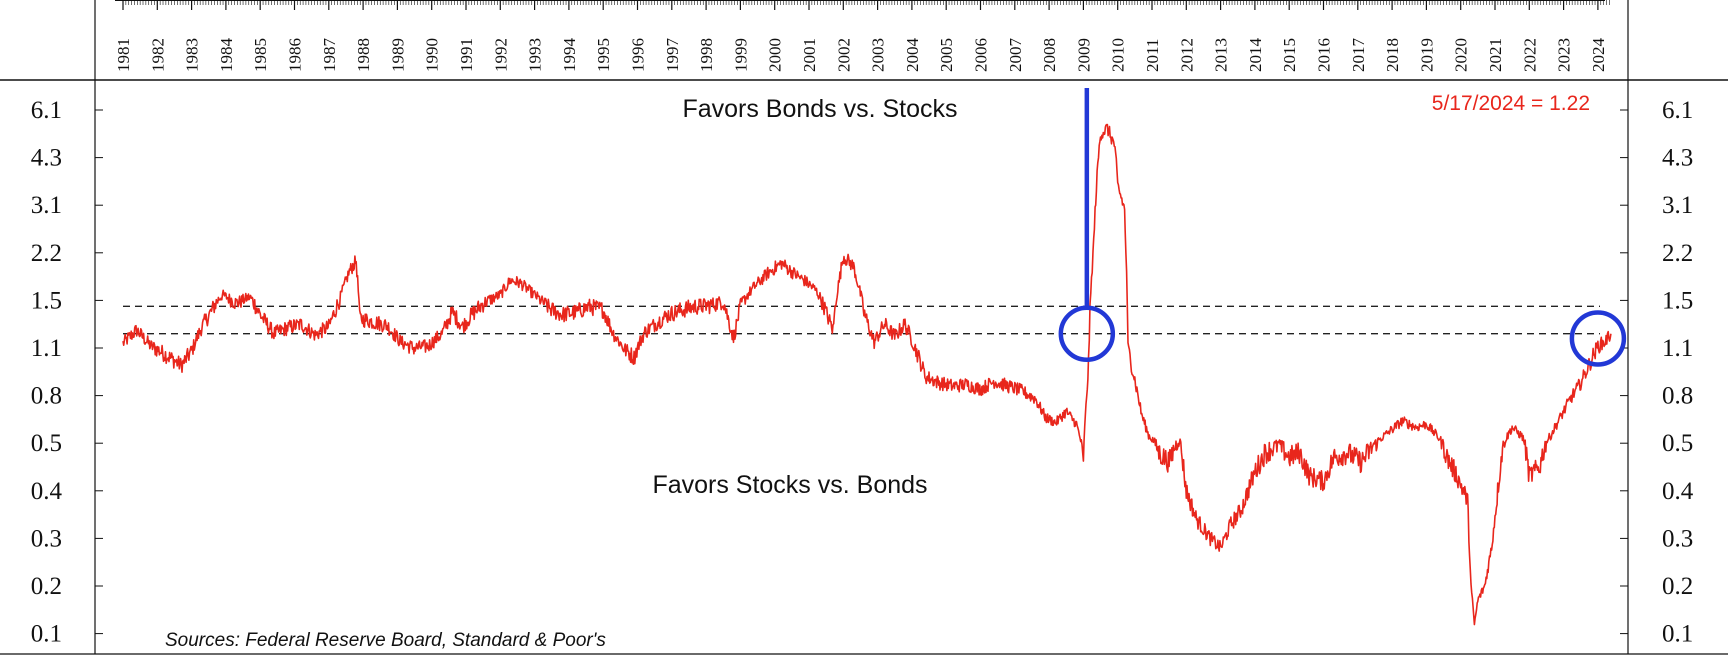 The height and width of the screenshot is (658, 1728). Describe the element at coordinates (819, 109) in the screenshot. I see `annotation-favors-bonds: Favors Bonds vs. Stocks` at that location.